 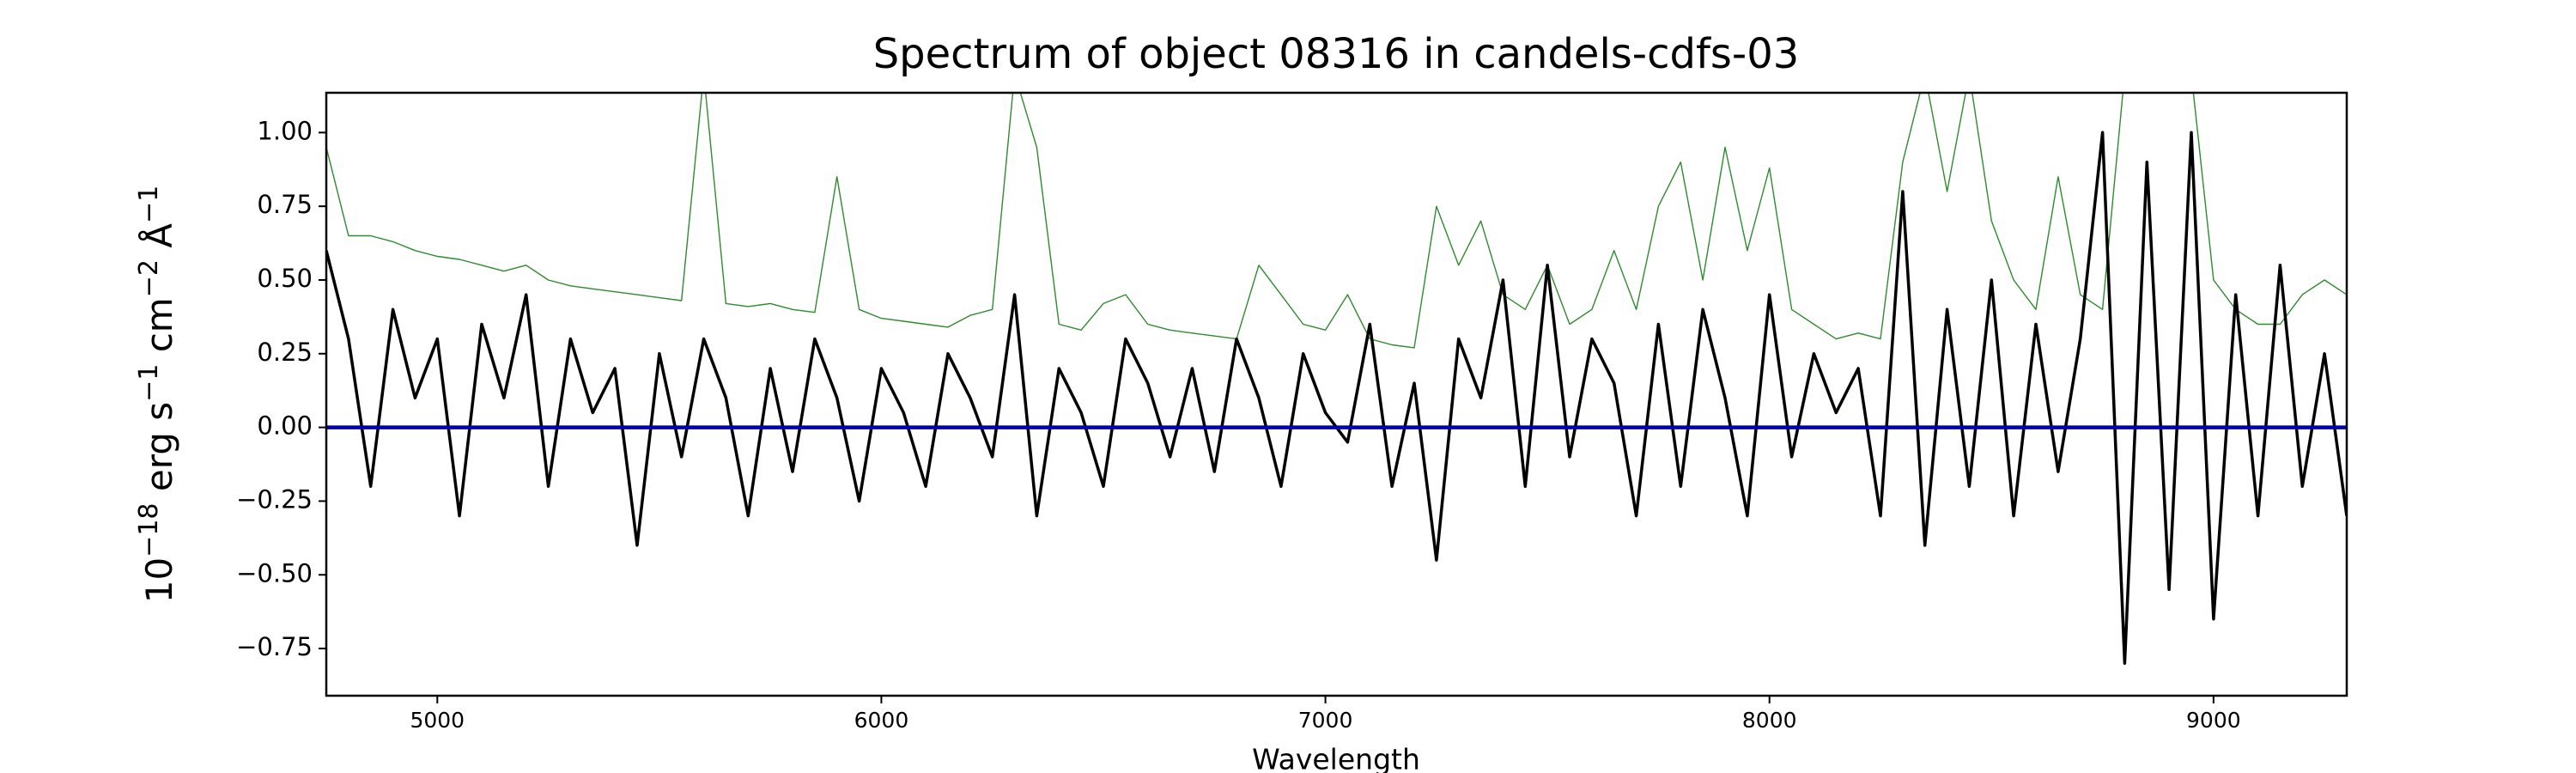 I want to click on y-tick-label: 1.00, so click(x=285, y=130).